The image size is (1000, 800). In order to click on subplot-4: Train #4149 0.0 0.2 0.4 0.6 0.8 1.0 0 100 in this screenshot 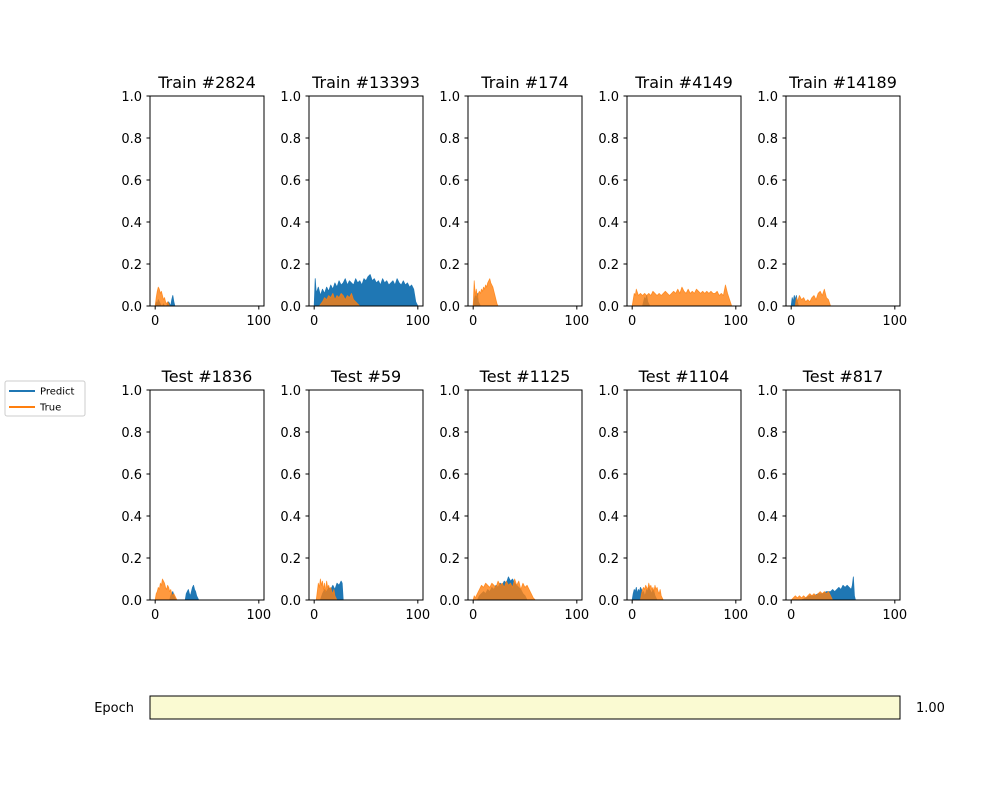, I will do `click(673, 201)`.